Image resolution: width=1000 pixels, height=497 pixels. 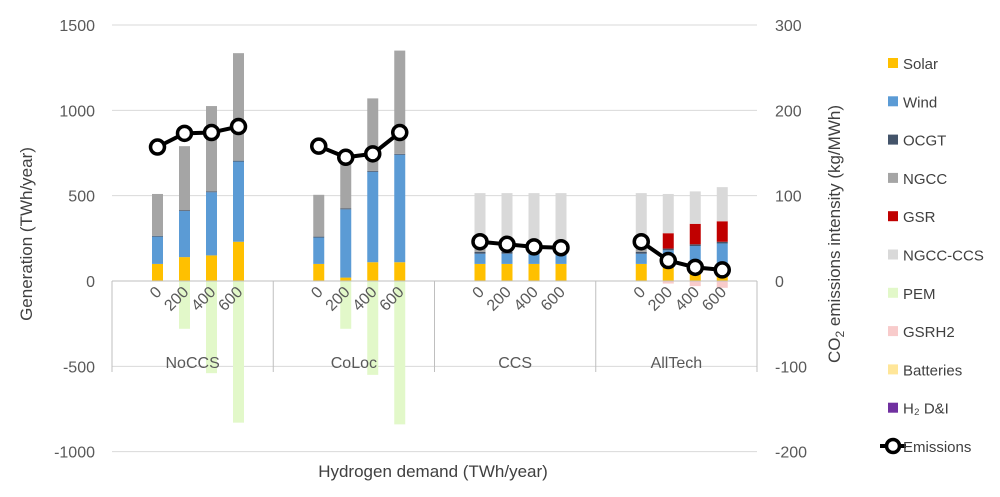 What do you see at coordinates (74, 453) in the screenshot?
I see `y-tick-label: -1000` at bounding box center [74, 453].